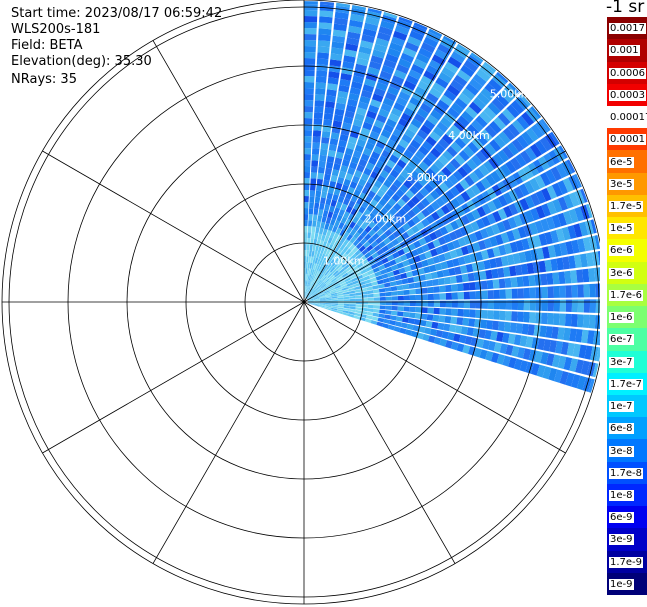 The width and height of the screenshot is (647, 607). Describe the element at coordinates (621, 429) in the screenshot. I see `colorbar-tick-label: 6e-8` at that location.